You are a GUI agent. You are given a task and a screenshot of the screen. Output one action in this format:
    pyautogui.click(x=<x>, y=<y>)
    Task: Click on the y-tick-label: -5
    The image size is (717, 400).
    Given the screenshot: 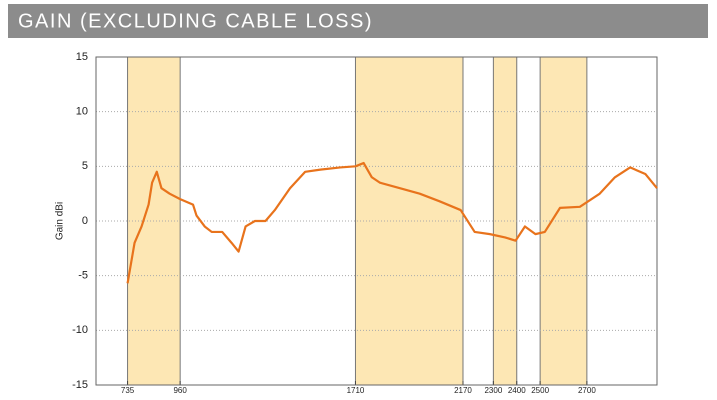 What is the action you would take?
    pyautogui.click(x=83, y=276)
    